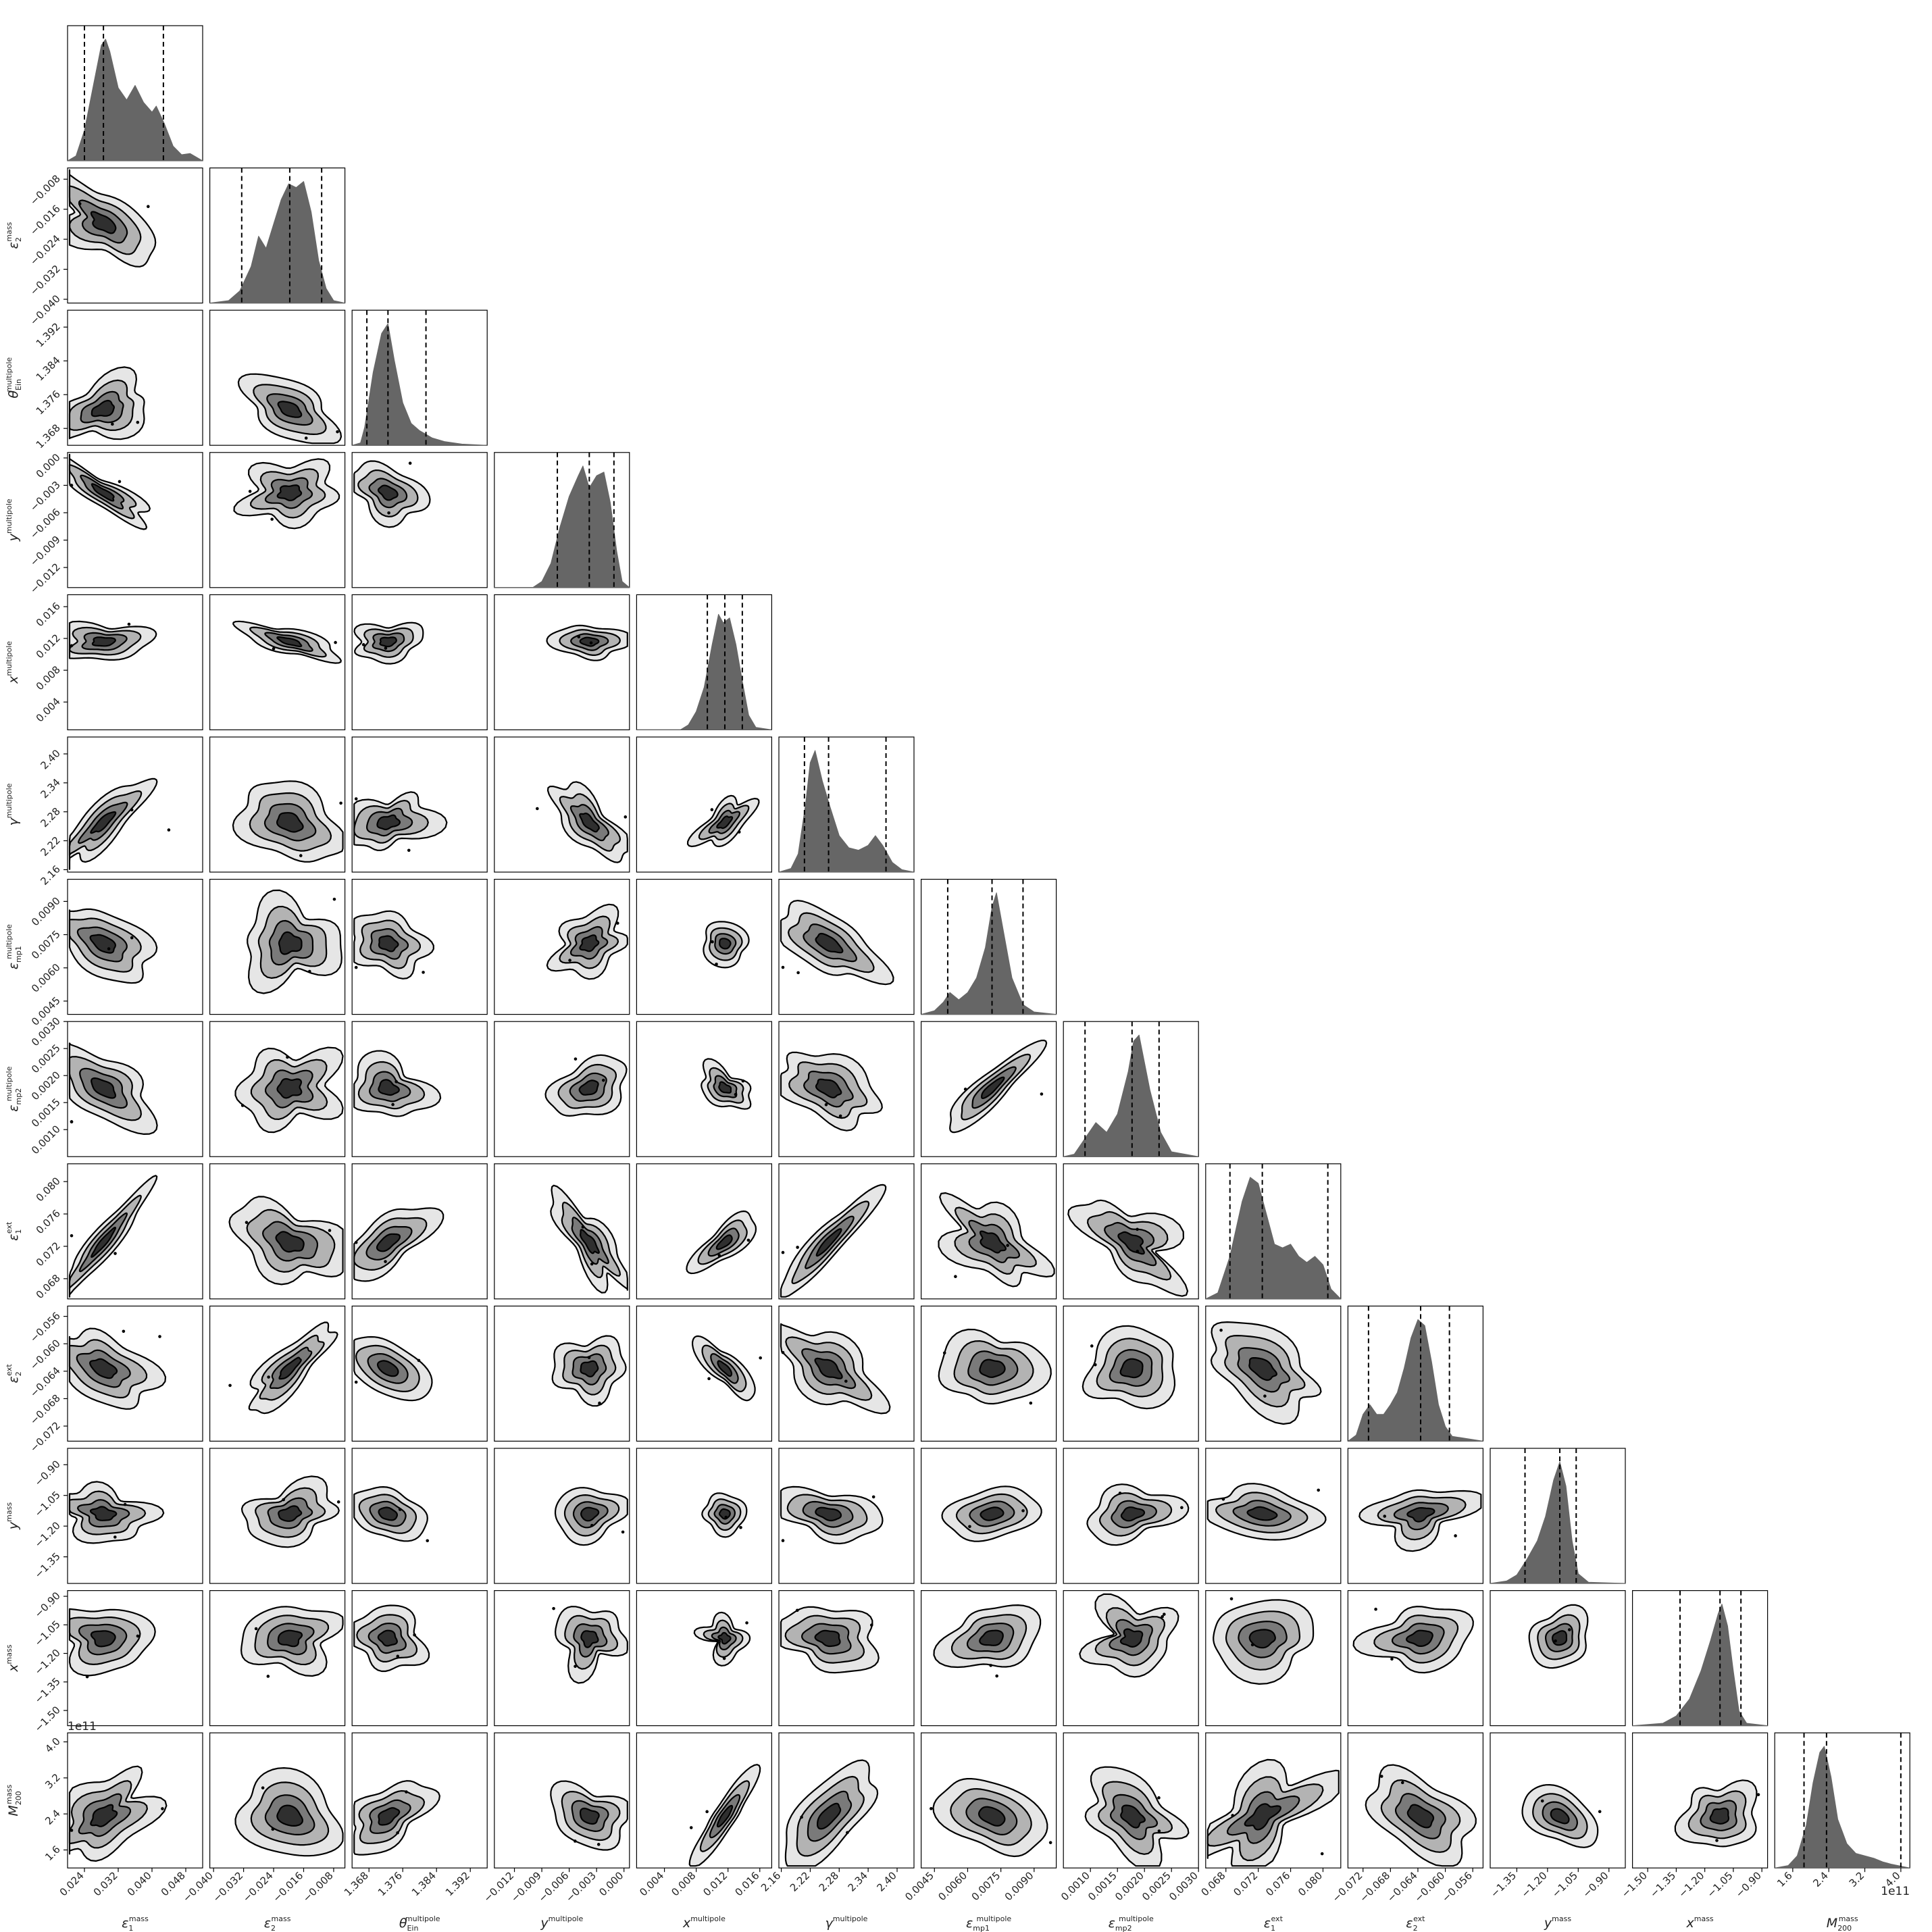 The image size is (1932, 1932). I want to click on x-axis-y_mass: −1.35 −1.20 −1.05 −0.90 ymass, so click(1549, 1899).